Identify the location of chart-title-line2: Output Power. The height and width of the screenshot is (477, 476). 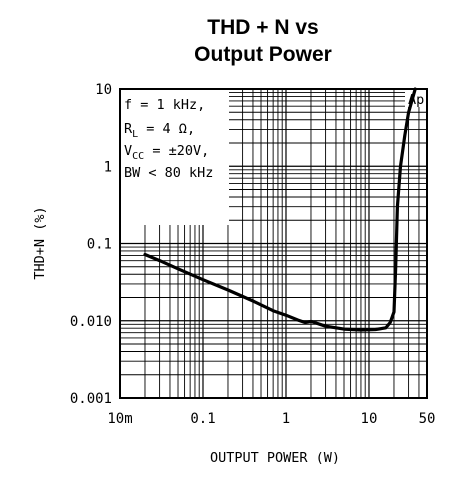
(263, 54).